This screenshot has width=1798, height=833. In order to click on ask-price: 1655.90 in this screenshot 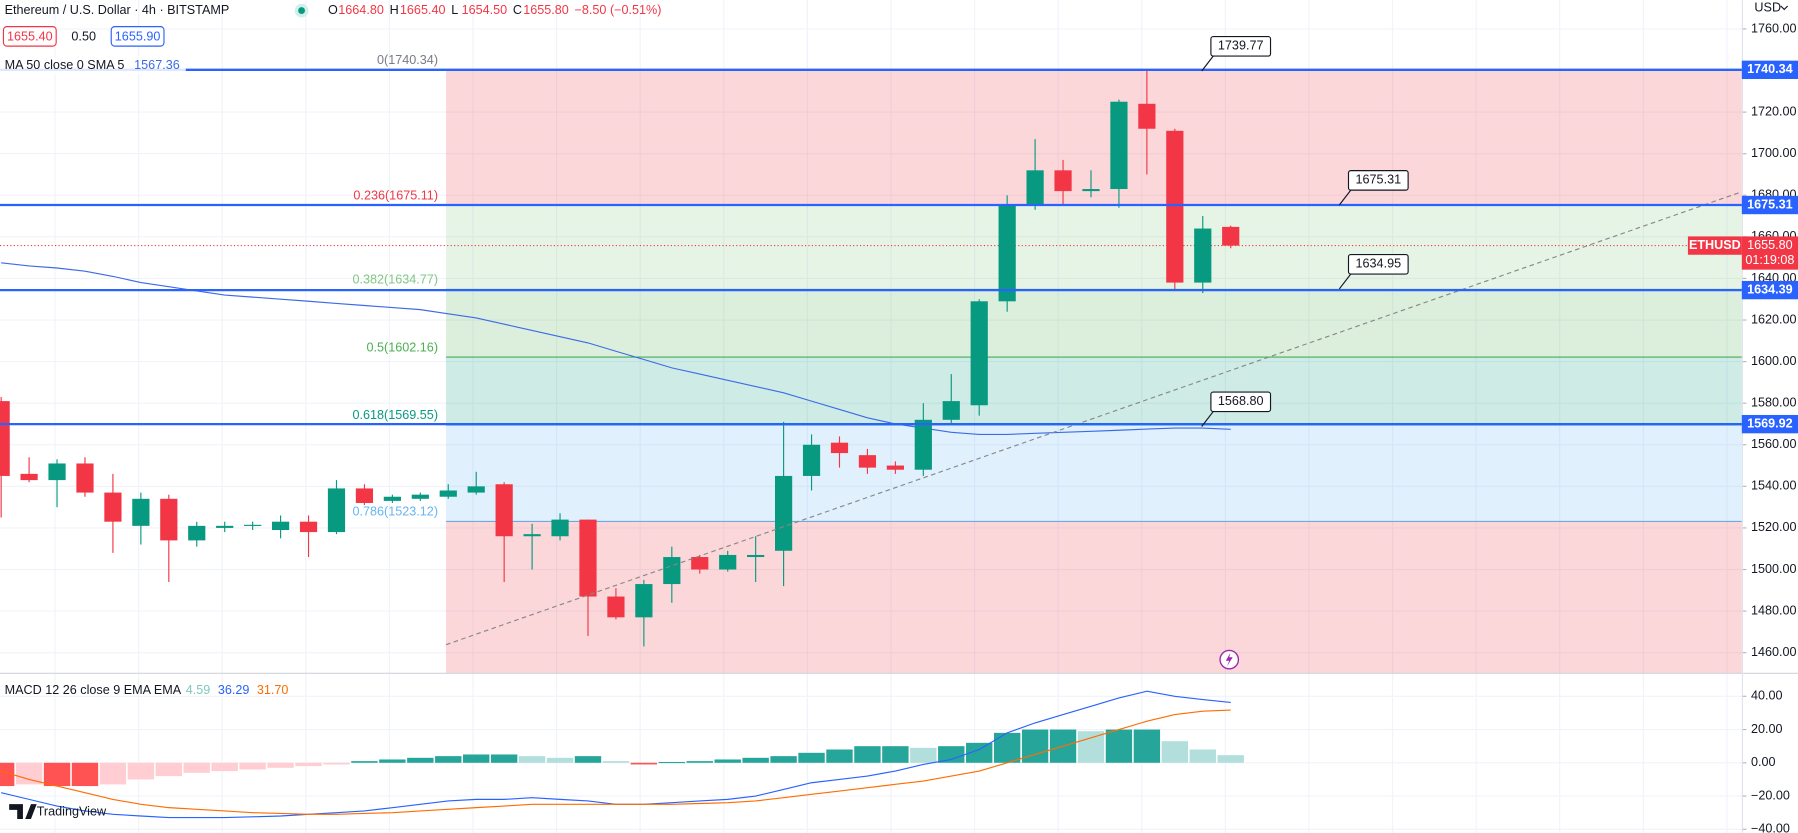, I will do `click(138, 36)`.